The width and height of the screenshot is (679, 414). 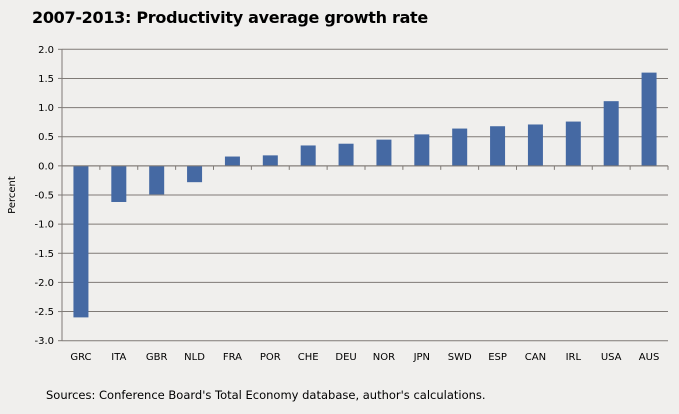 I want to click on x-tick-label: CAN, so click(x=535, y=357).